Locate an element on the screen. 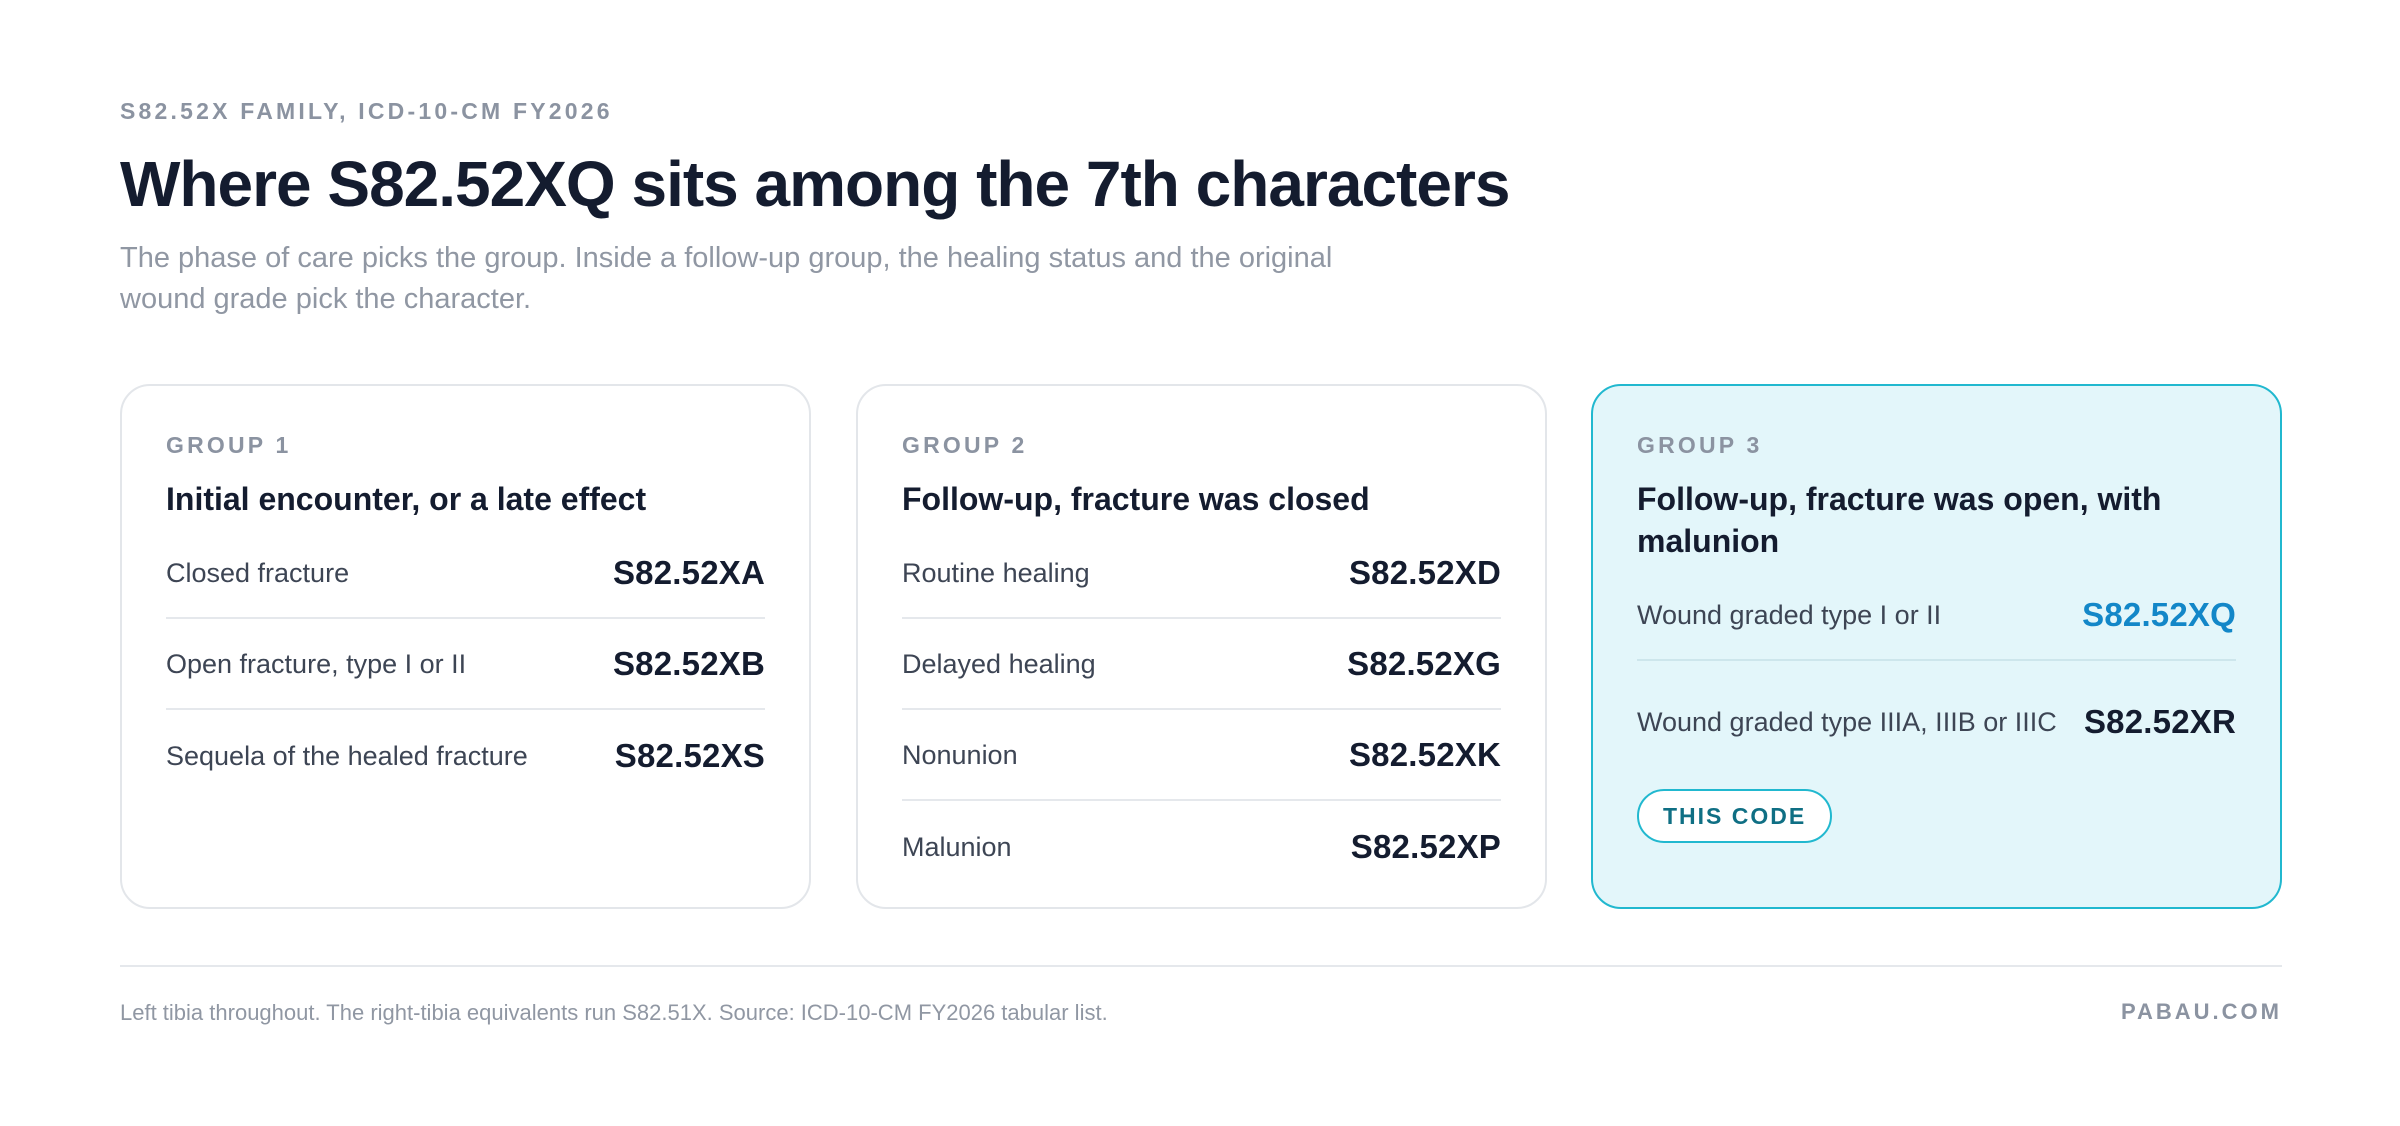 This screenshot has height=1126, width=2400. code-row: Open fracture, type I or II S82.52XB is located at coordinates (465, 664).